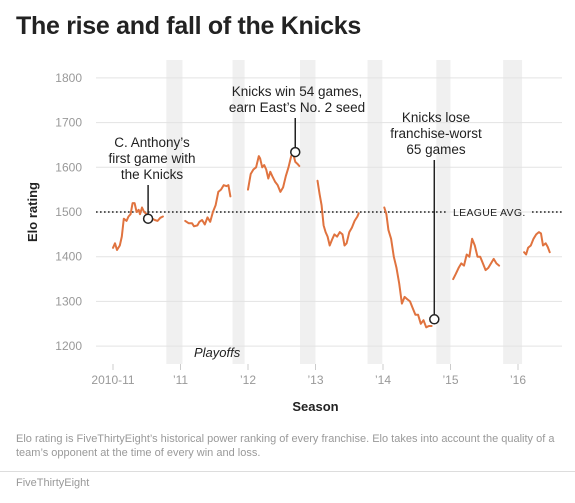  Describe the element at coordinates (489, 213) in the screenshot. I see `league-average-label: LEAGUE AVG.` at that location.